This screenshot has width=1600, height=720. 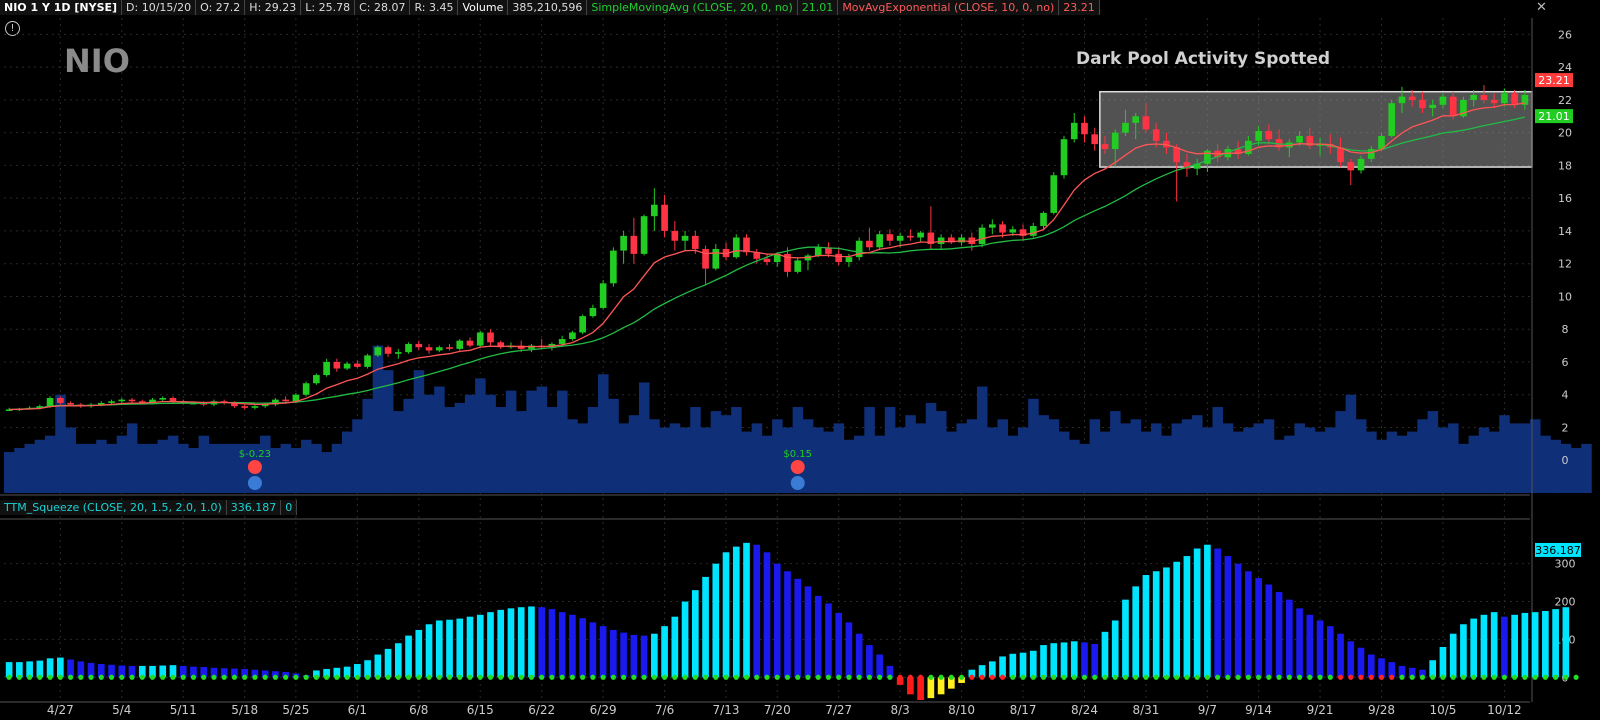 I want to click on indicator-label: TTM_Squeeze (CLOSE, 20, 1.5, 2.0, 1.0), so click(x=113, y=507).